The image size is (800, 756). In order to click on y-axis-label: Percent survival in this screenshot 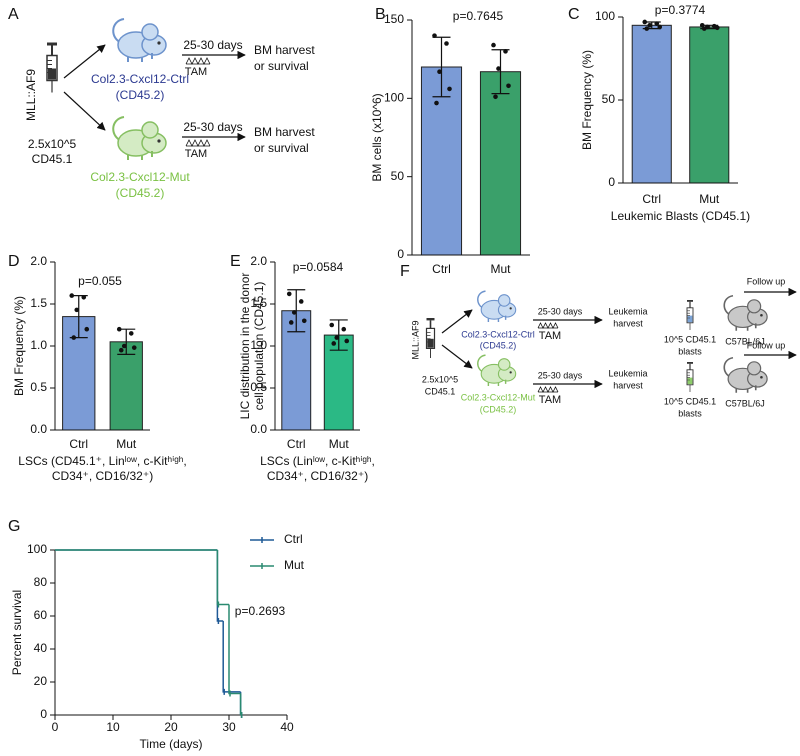, I will do `click(17, 632)`.